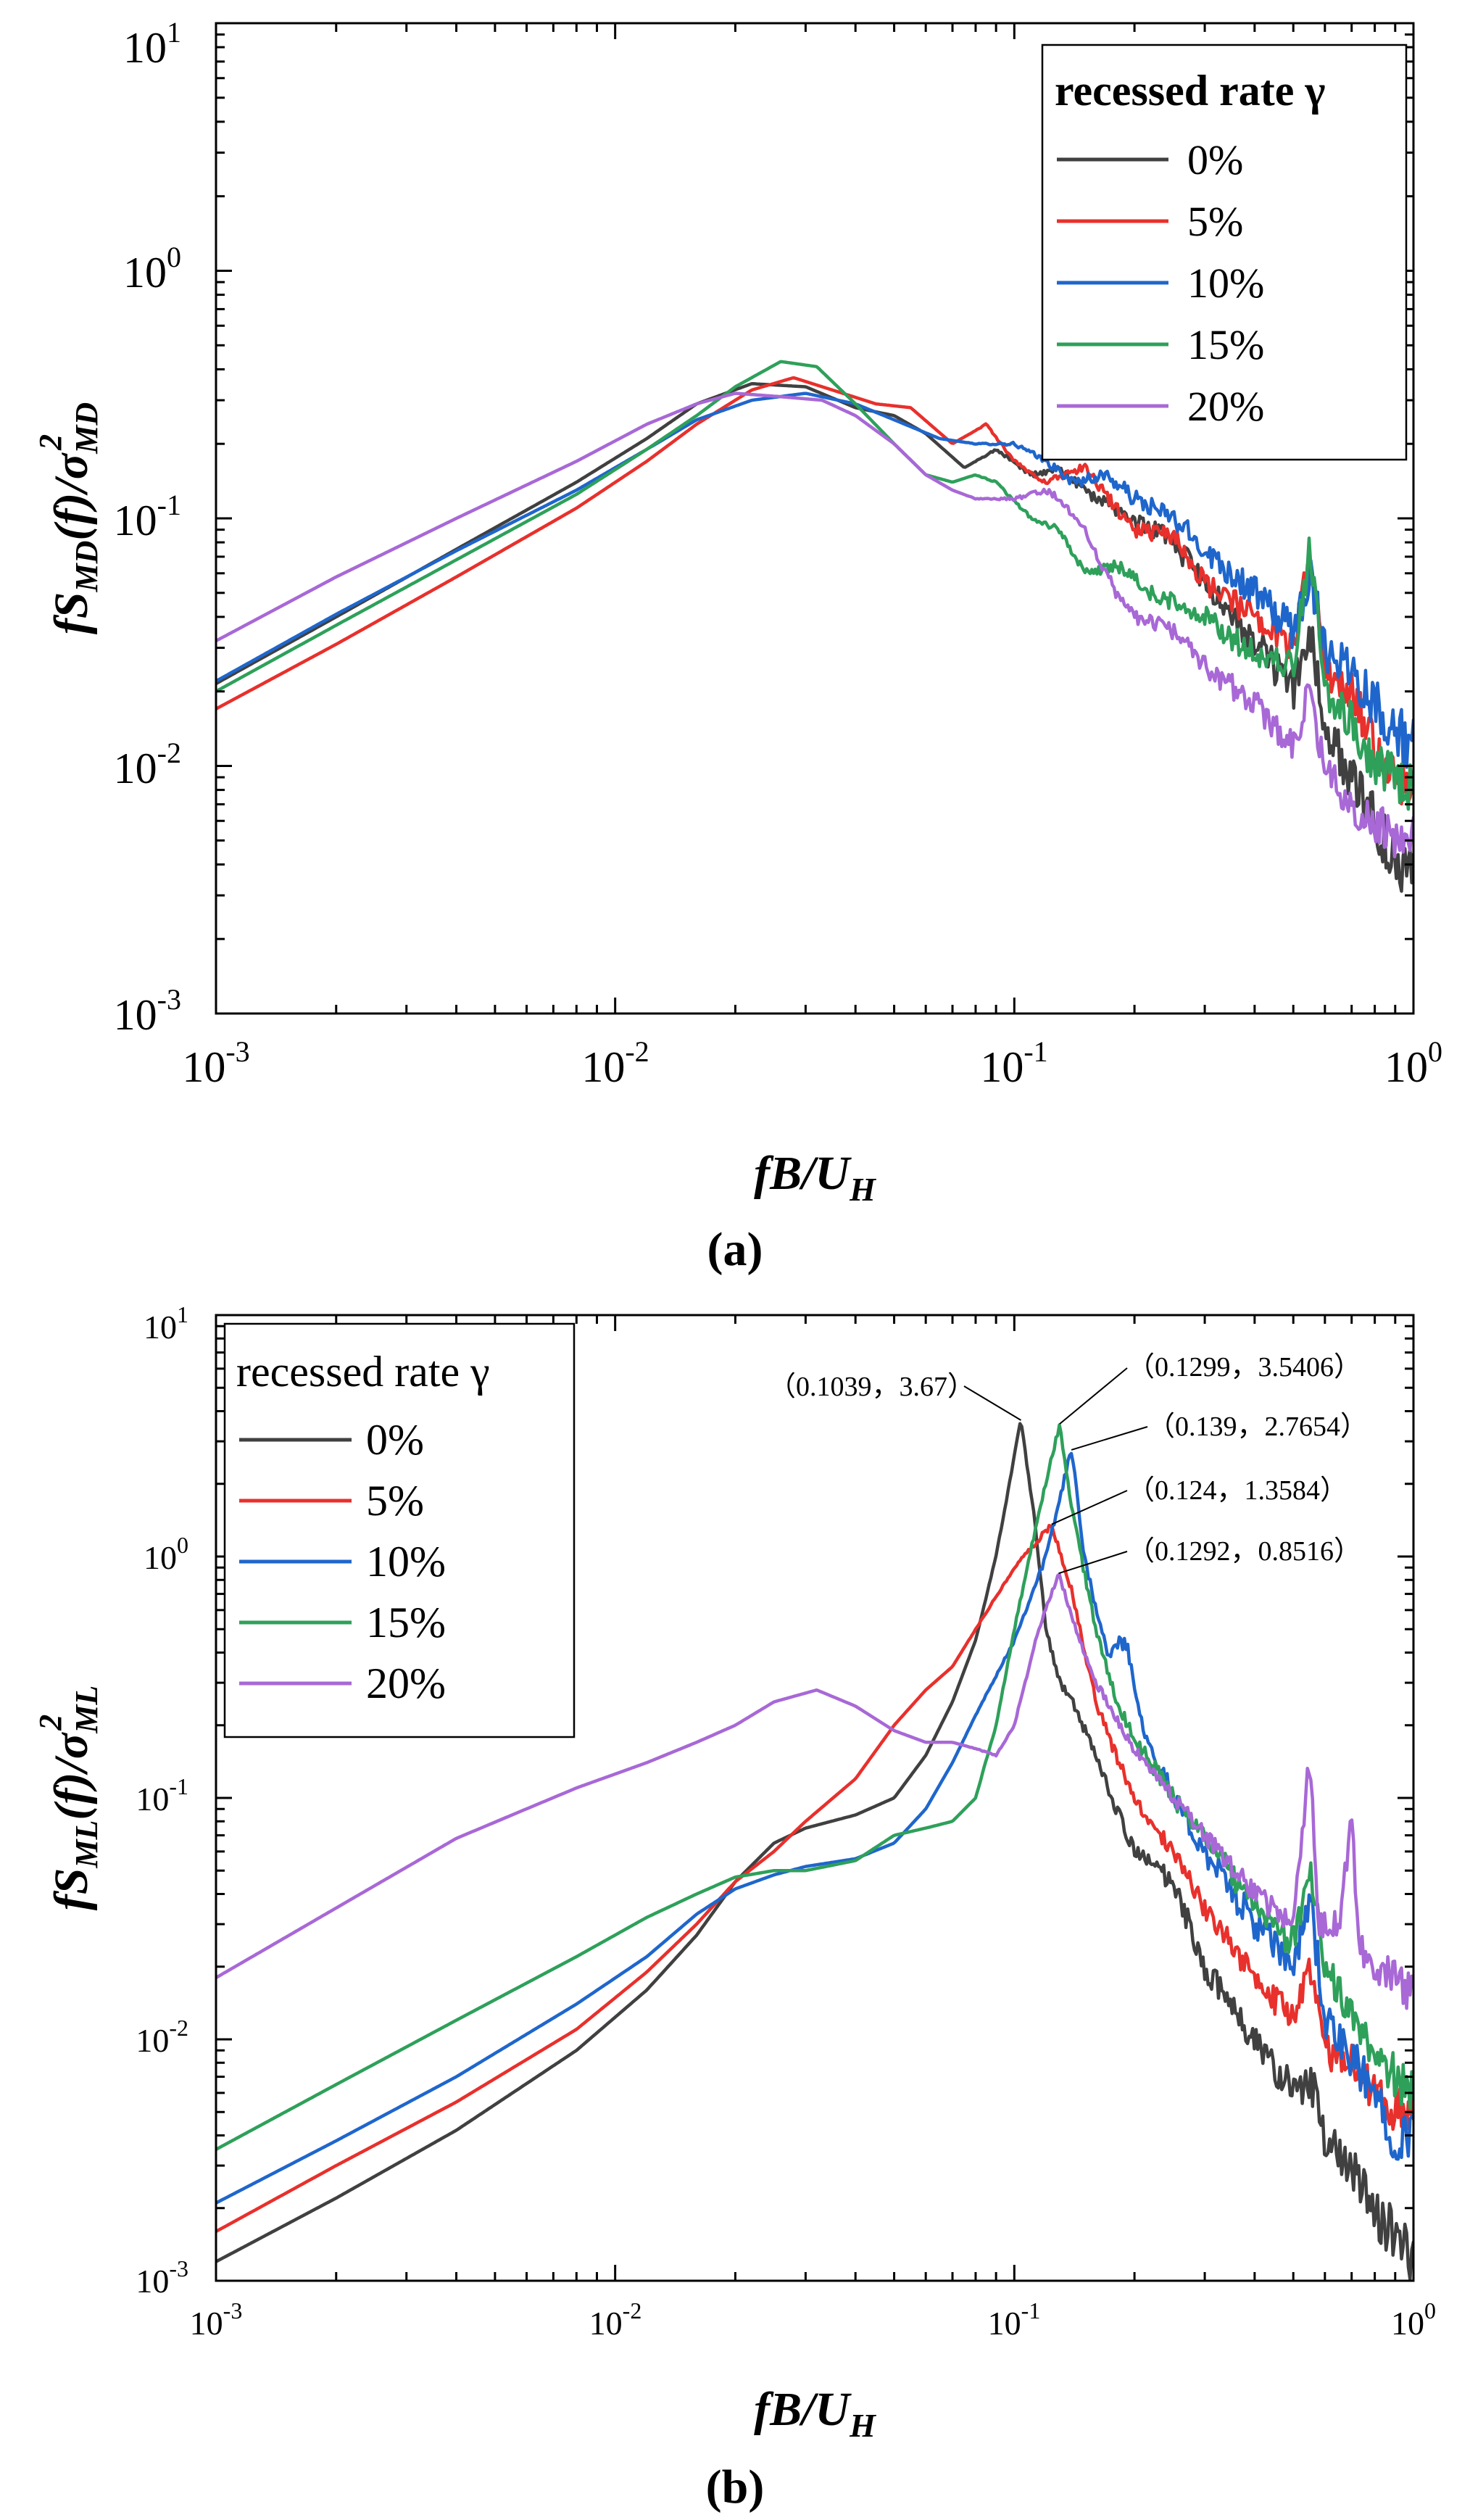 The height and width of the screenshot is (2520, 1470). What do you see at coordinates (1215, 221) in the screenshot?
I see `panel-a-legend-label-1: 5%` at bounding box center [1215, 221].